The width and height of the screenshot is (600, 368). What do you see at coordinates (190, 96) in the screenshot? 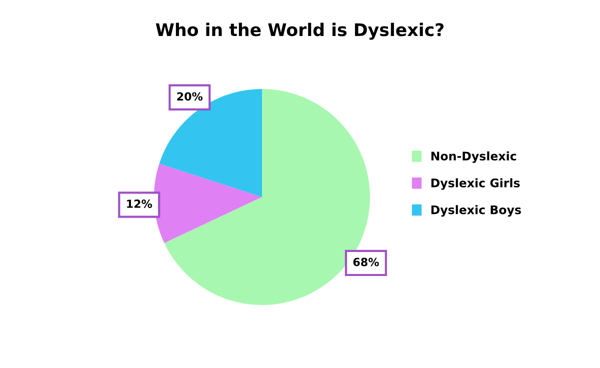
I see `data-label: 20%` at bounding box center [190, 96].